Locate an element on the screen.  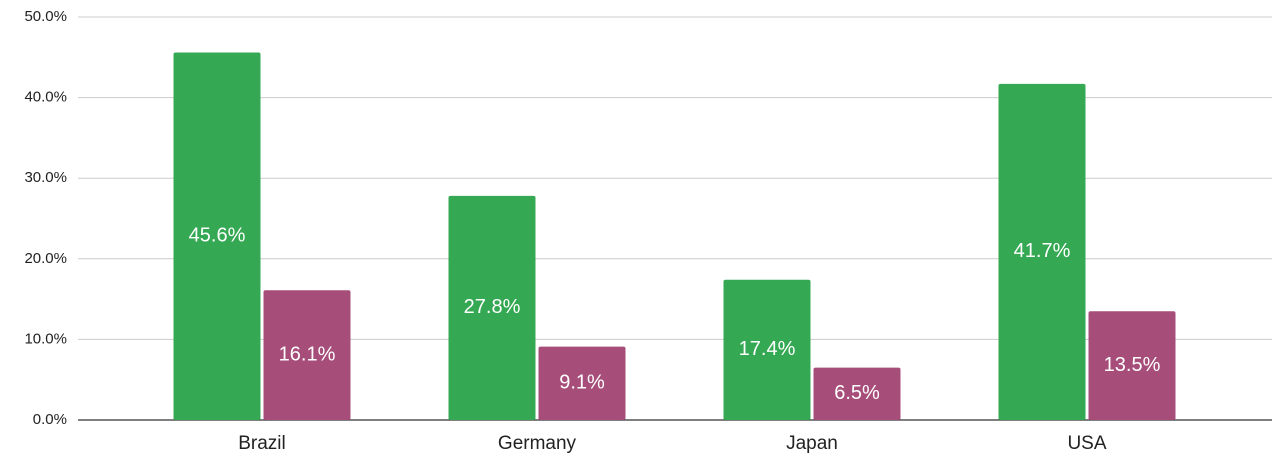
value-label: 13.5% is located at coordinates (1132, 365).